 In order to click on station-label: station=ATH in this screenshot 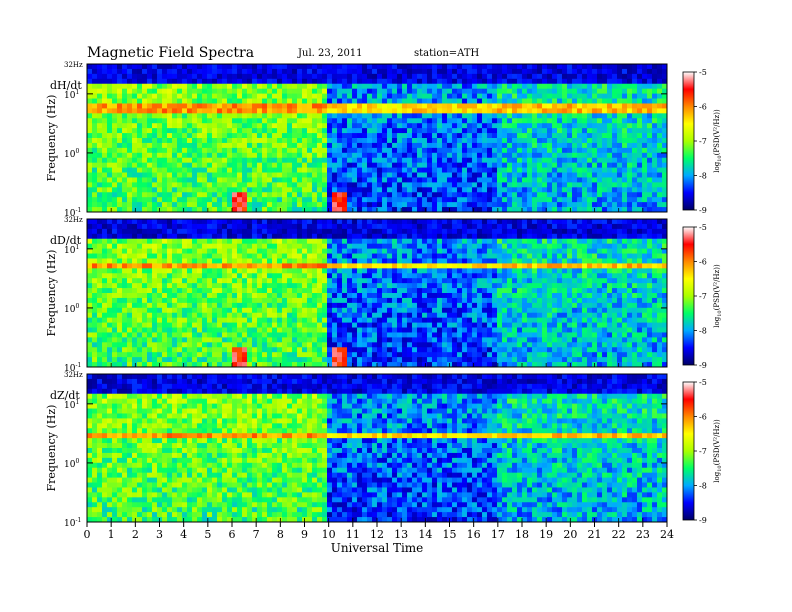, I will do `click(447, 53)`.